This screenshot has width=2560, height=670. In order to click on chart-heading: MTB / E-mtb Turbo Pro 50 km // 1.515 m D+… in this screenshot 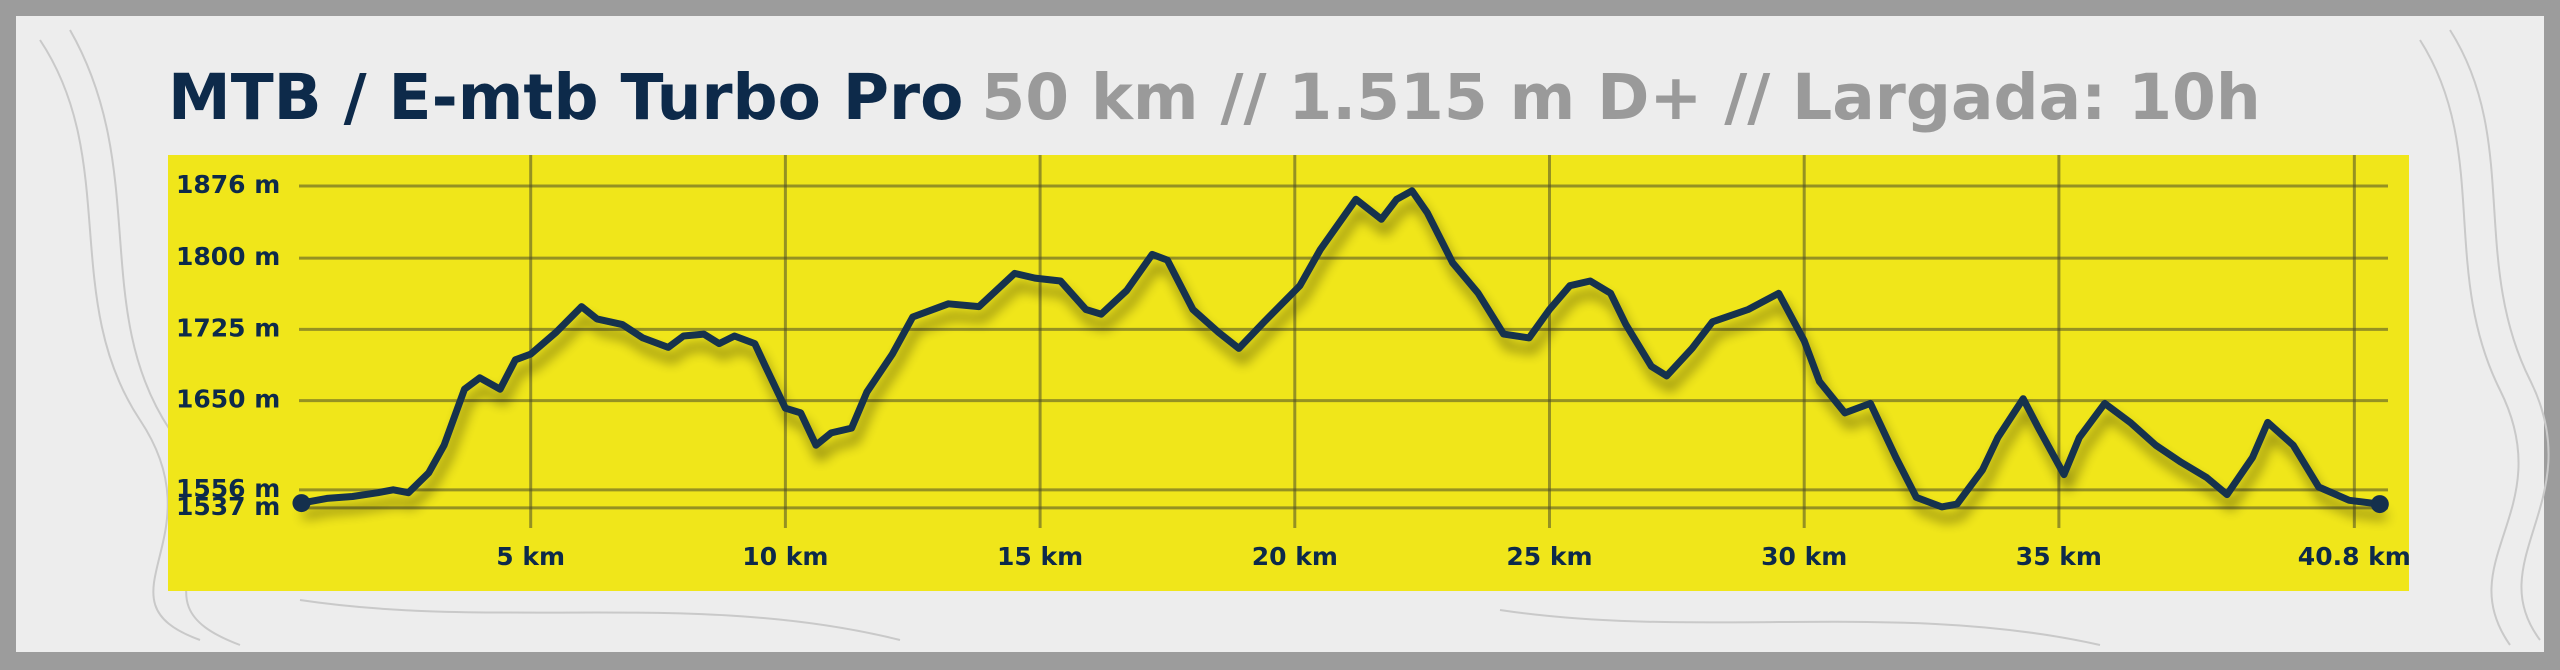, I will do `click(1214, 97)`.